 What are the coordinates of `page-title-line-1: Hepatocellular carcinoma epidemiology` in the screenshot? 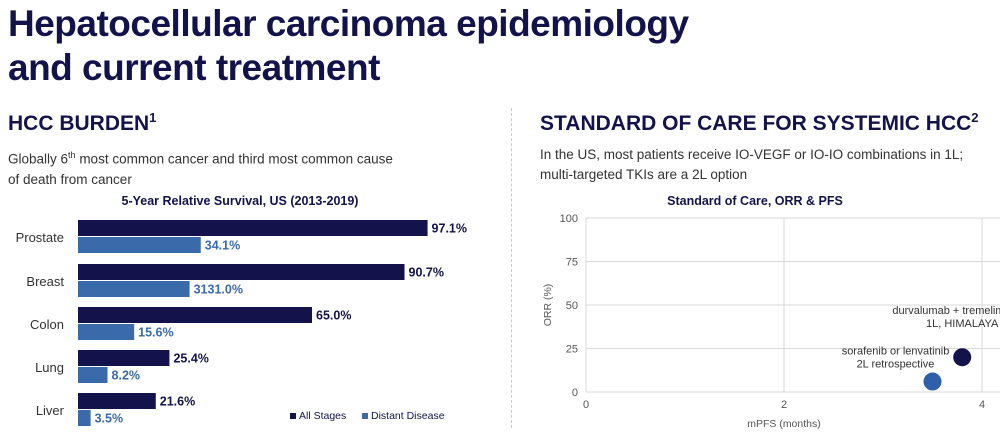 It's located at (348, 23).